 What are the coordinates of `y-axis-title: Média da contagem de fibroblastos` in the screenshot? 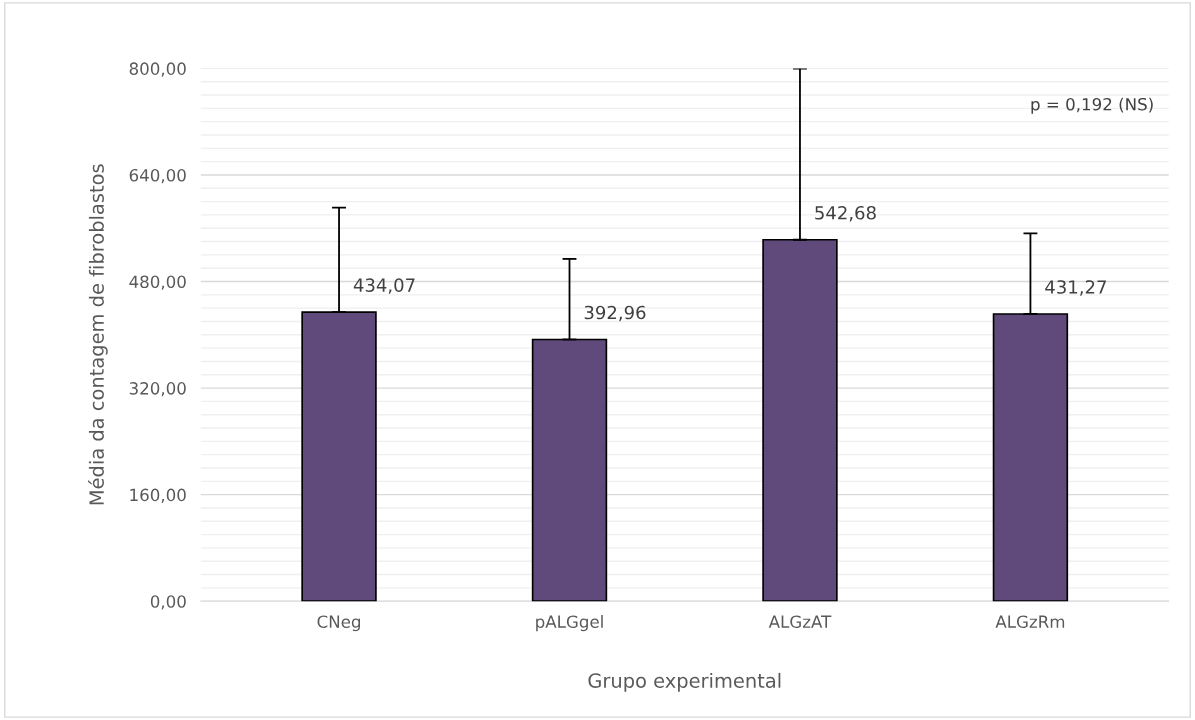 It's located at (98, 334).